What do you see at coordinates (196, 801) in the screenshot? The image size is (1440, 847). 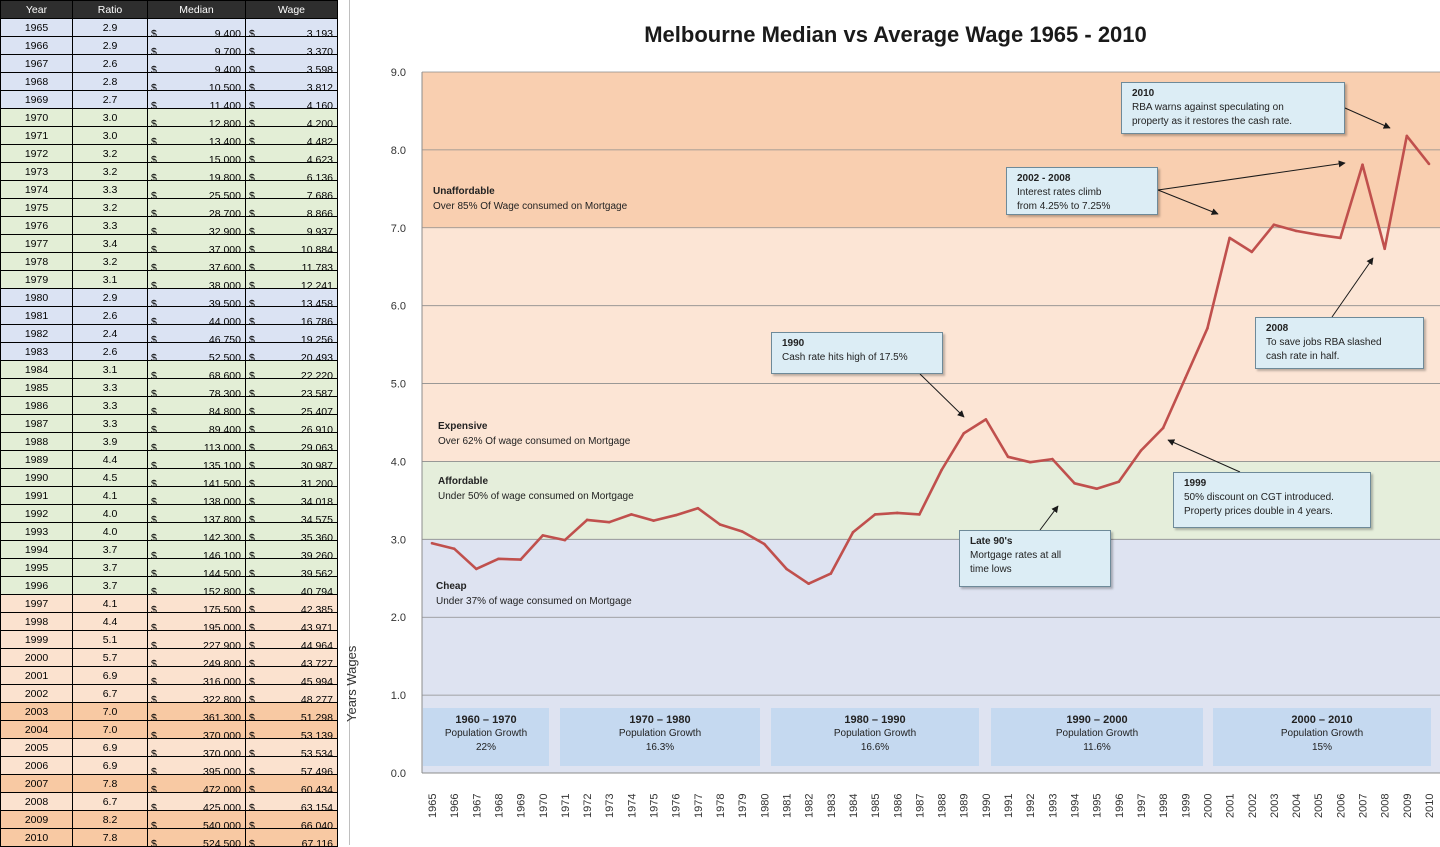 I see `cell-median: $425,000` at bounding box center [196, 801].